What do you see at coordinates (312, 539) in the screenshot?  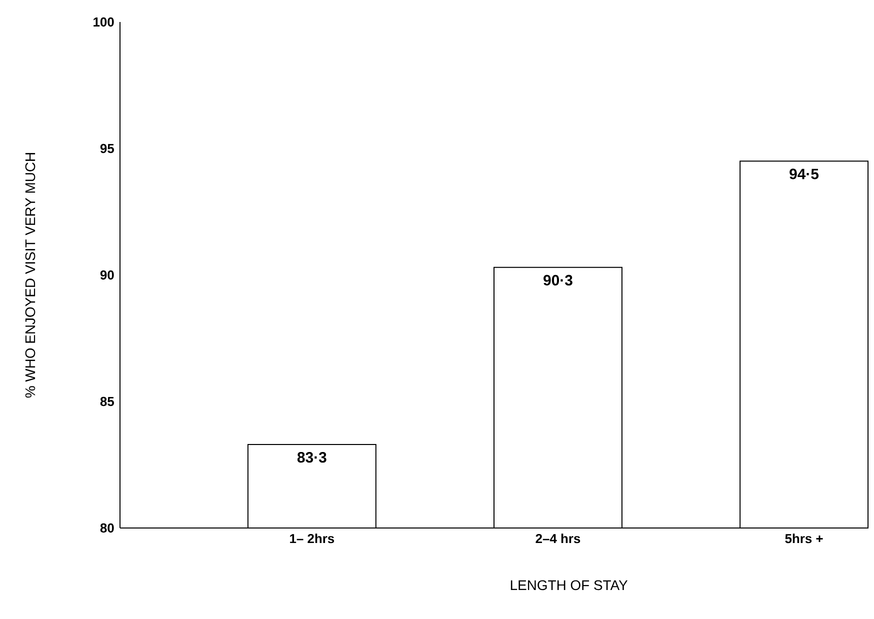 I see `x-tick-label: 1– 2hrs` at bounding box center [312, 539].